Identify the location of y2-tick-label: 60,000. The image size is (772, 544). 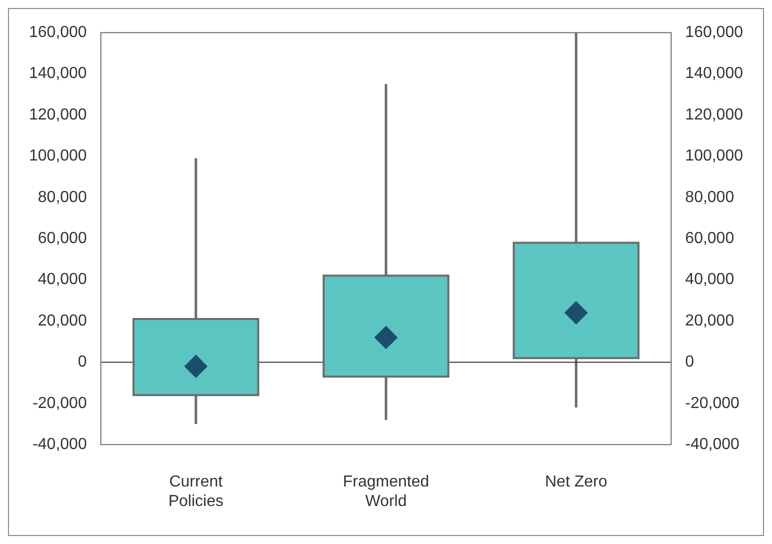
(709, 239).